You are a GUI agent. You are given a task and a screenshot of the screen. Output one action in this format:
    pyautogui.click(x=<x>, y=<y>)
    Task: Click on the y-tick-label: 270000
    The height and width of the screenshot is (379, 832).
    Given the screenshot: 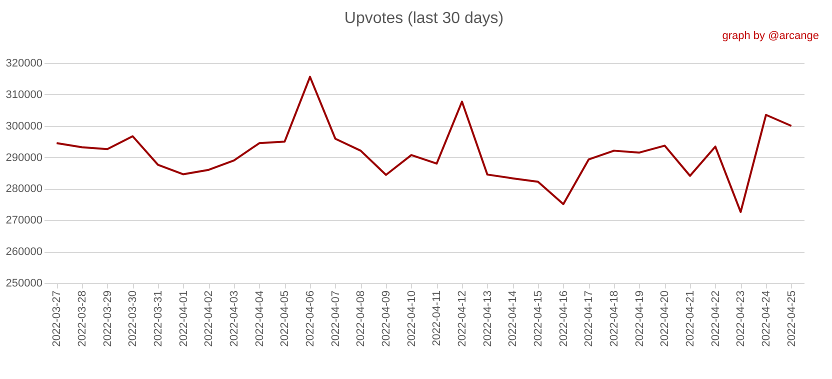 What is the action you would take?
    pyautogui.click(x=24, y=220)
    